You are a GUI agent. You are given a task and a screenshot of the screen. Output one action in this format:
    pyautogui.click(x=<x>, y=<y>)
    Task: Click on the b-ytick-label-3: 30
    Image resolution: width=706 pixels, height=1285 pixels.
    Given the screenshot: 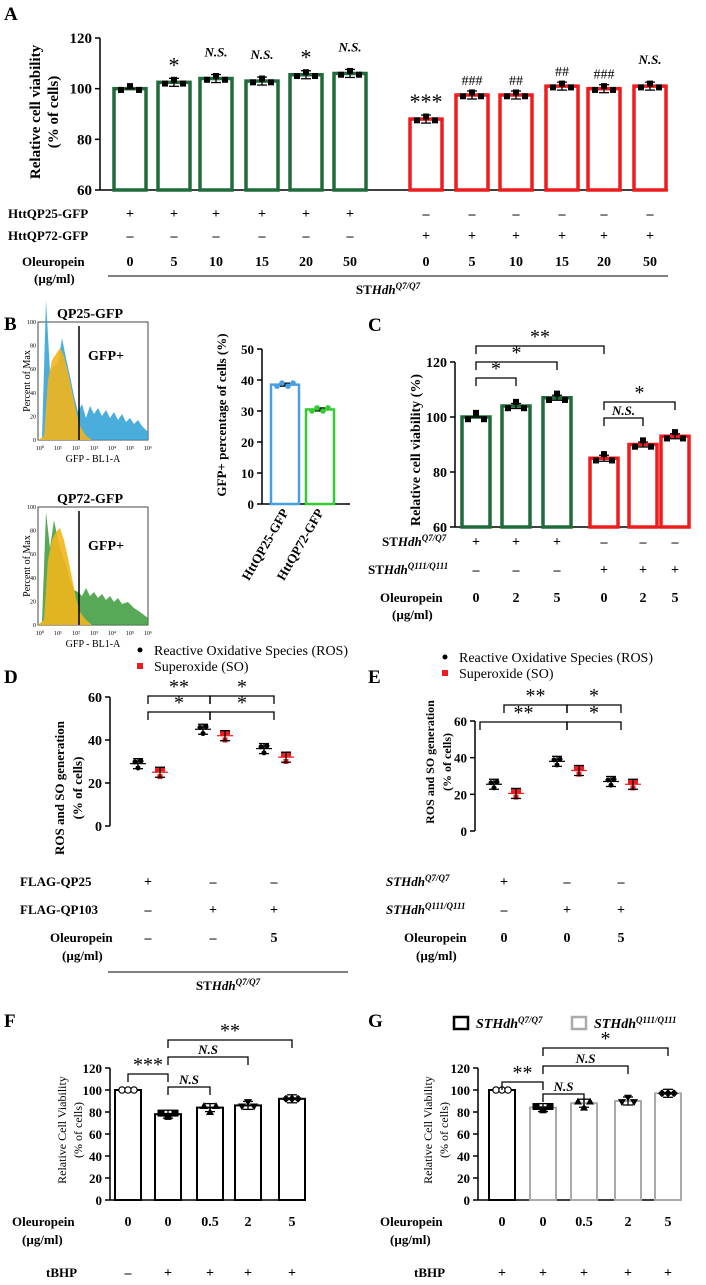 What is the action you would take?
    pyautogui.click(x=247, y=411)
    